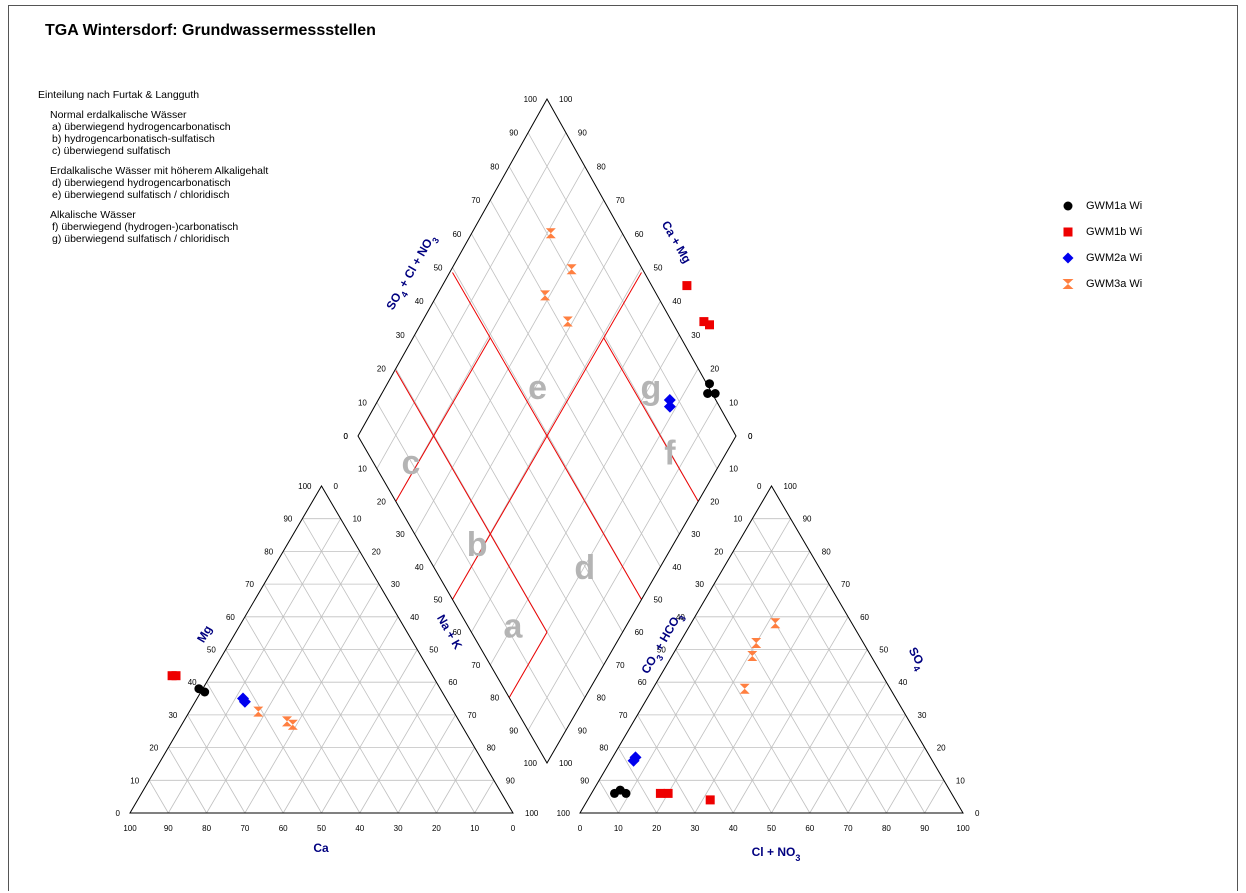 Image resolution: width=1246 pixels, height=893 pixels. Describe the element at coordinates (141, 195) in the screenshot. I see `group-item: e) überwiegend sulfatisch / chloridisch` at that location.